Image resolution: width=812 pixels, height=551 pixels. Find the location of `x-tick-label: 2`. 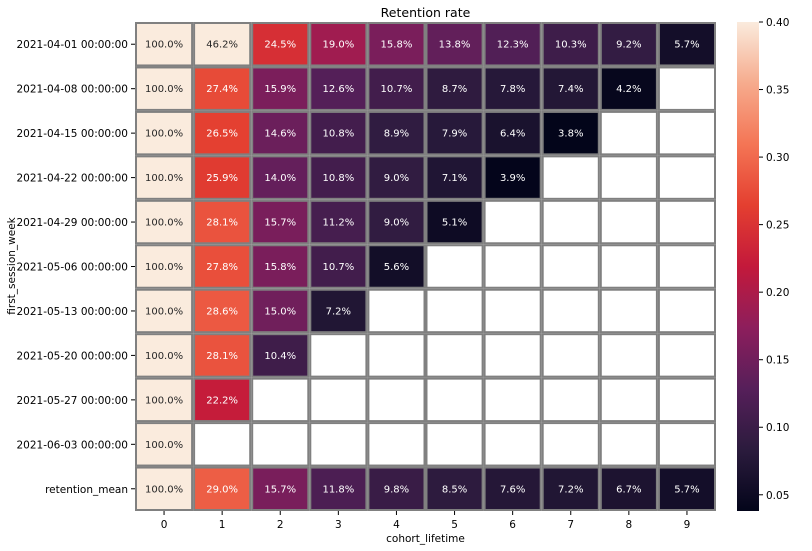

x-tick-label: 2 is located at coordinates (280, 525).